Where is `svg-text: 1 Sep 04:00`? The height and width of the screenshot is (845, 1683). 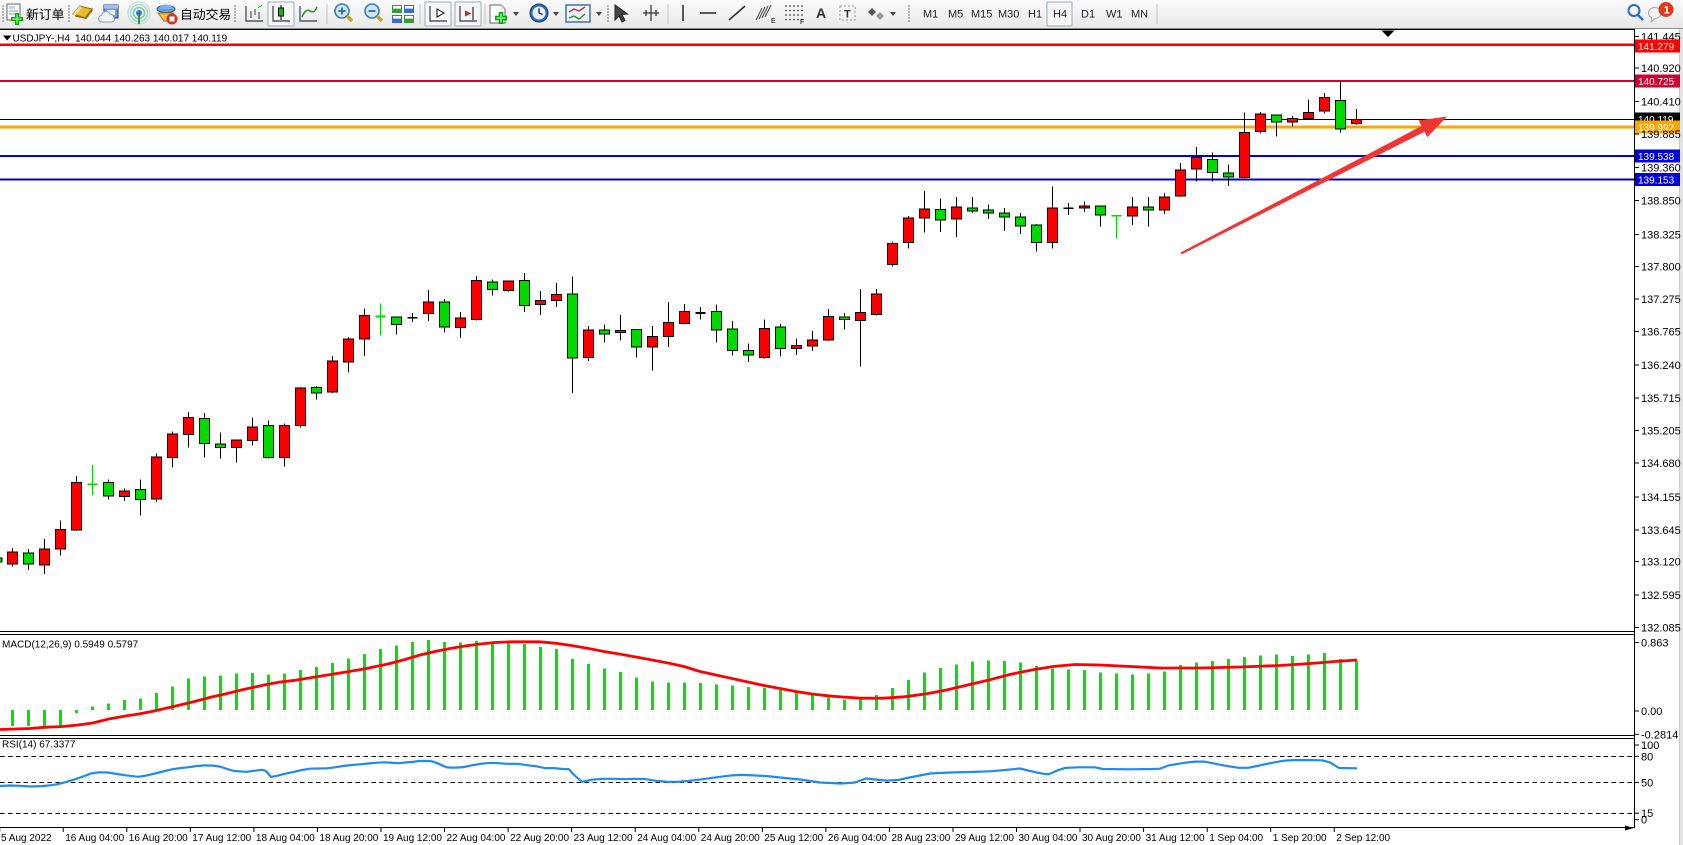
svg-text: 1 Sep 04:00 is located at coordinates (1236, 838).